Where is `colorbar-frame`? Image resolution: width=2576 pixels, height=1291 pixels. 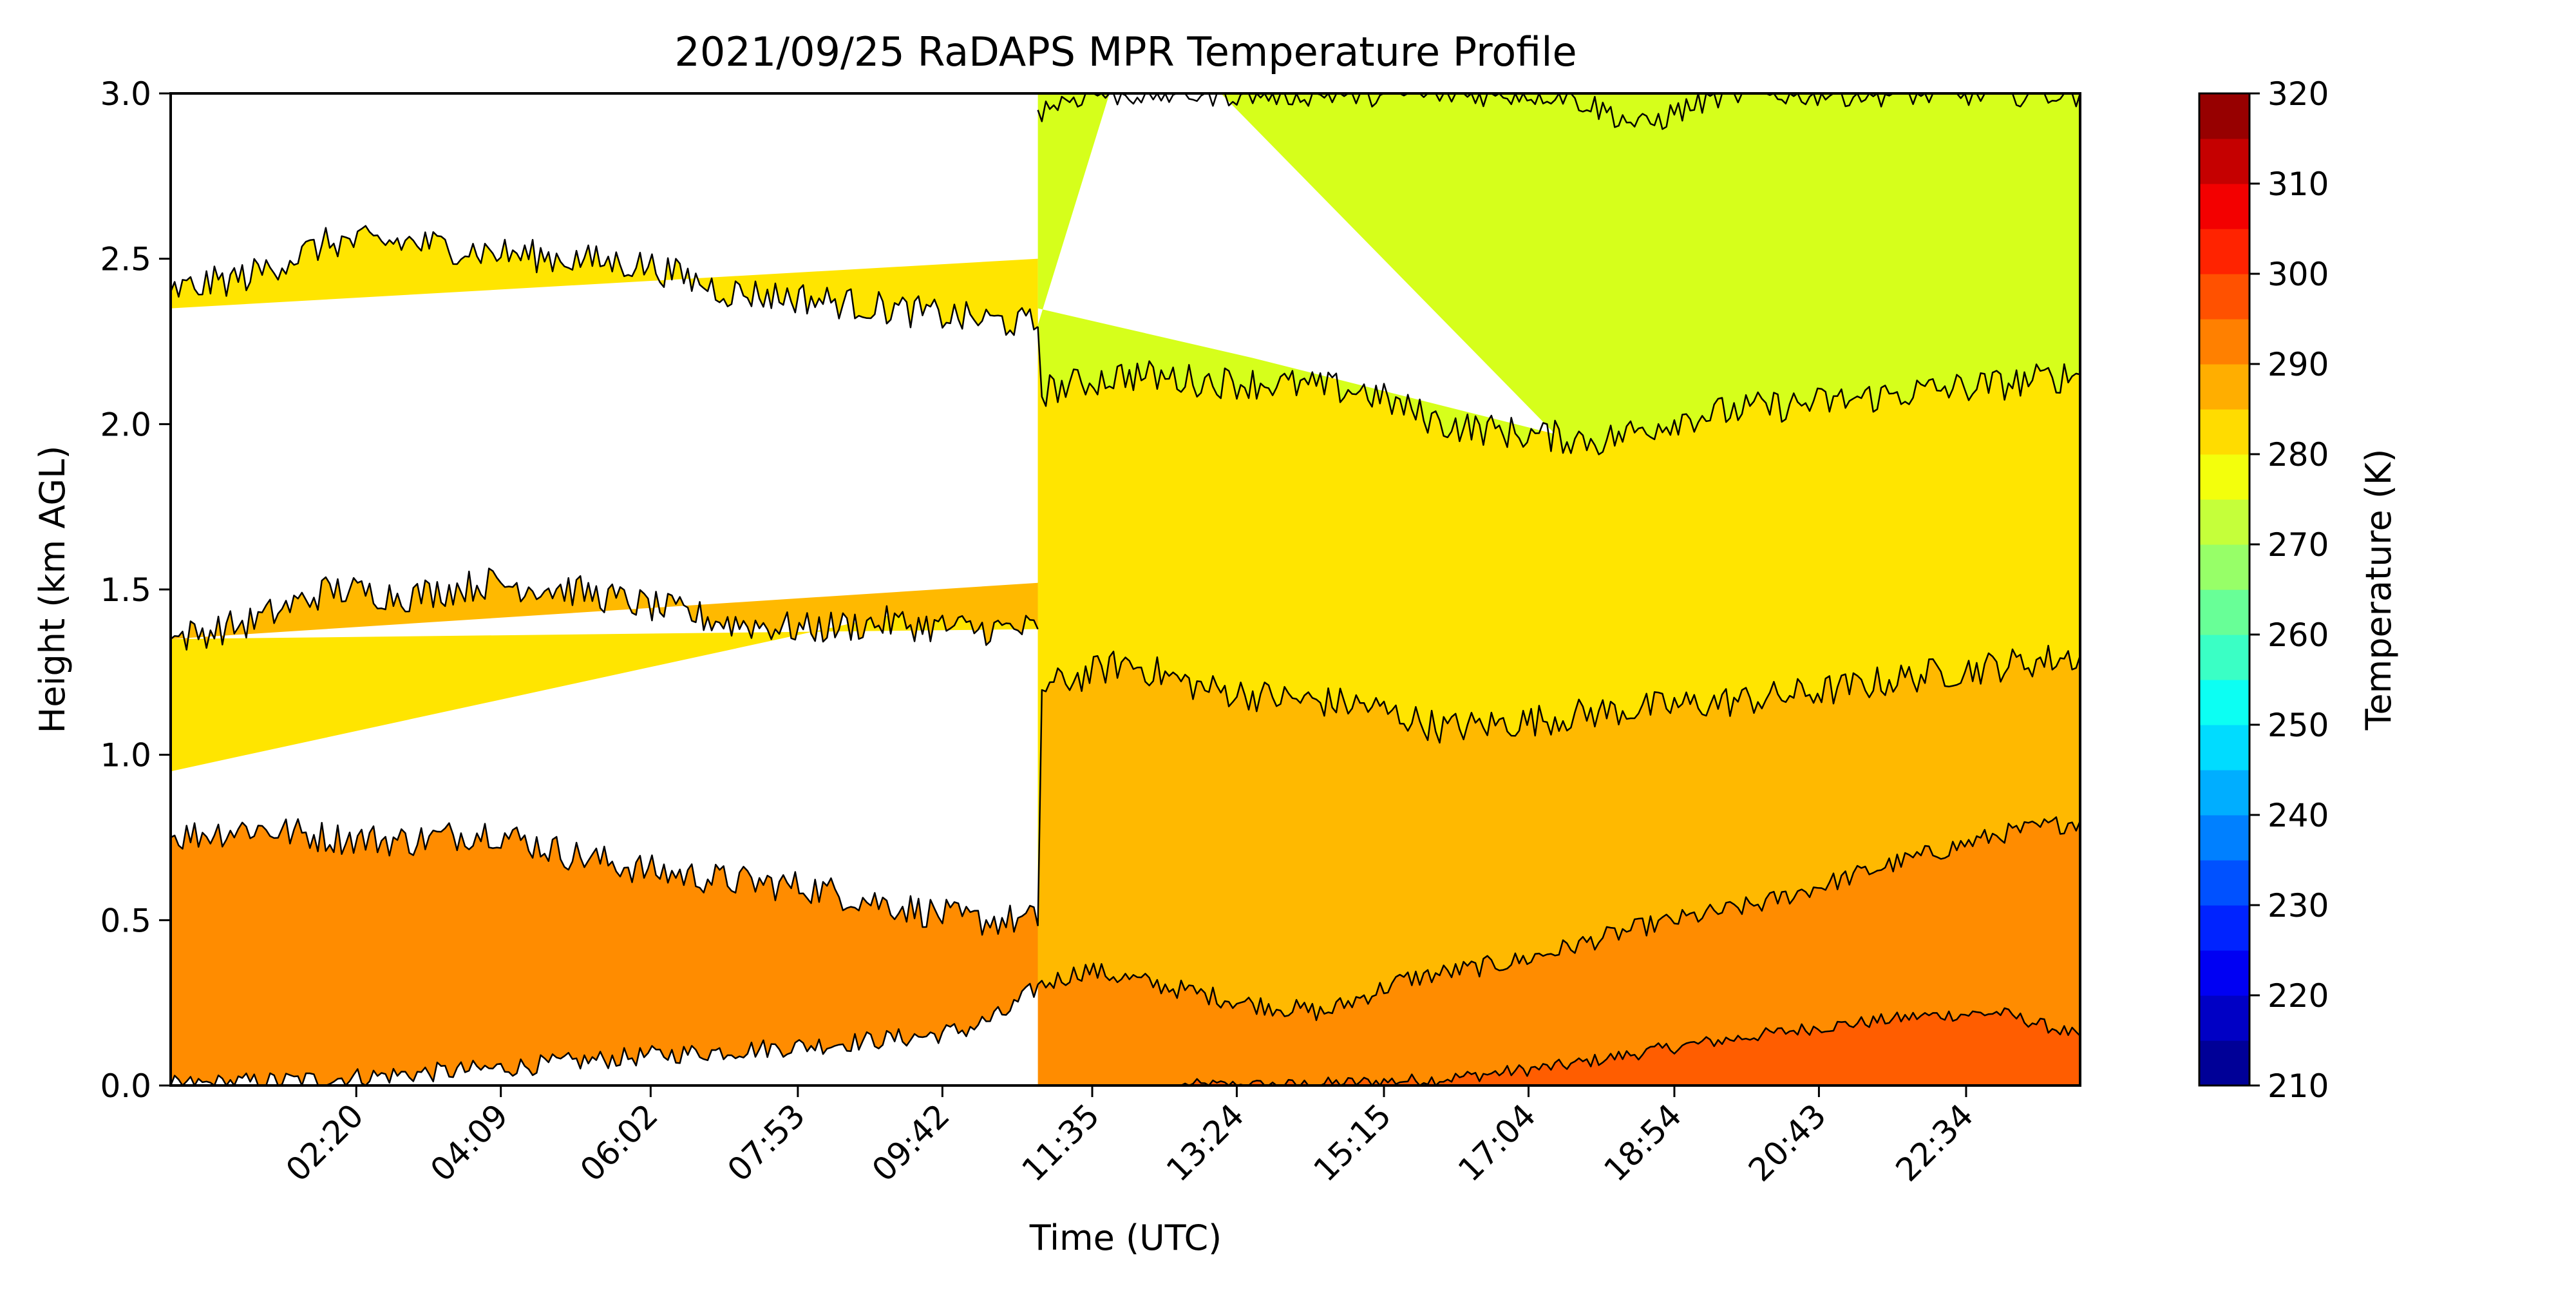 colorbar-frame is located at coordinates (2225, 589).